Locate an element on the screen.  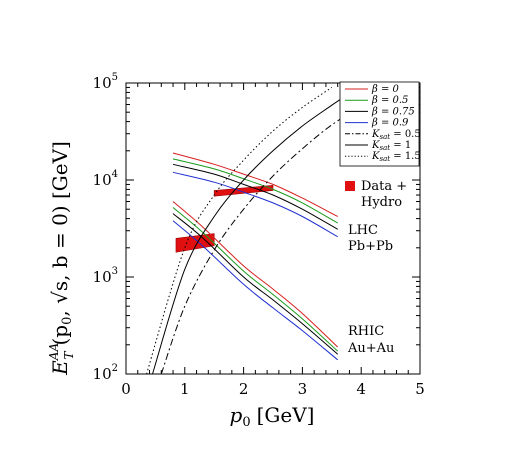
legend-label-2: β = 0.75 is located at coordinates (393, 111).